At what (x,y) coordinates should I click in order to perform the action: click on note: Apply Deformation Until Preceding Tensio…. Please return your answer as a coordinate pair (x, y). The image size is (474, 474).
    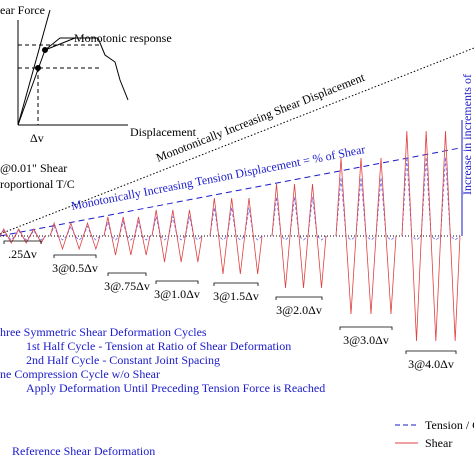
    Looking at the image, I should click on (175, 388).